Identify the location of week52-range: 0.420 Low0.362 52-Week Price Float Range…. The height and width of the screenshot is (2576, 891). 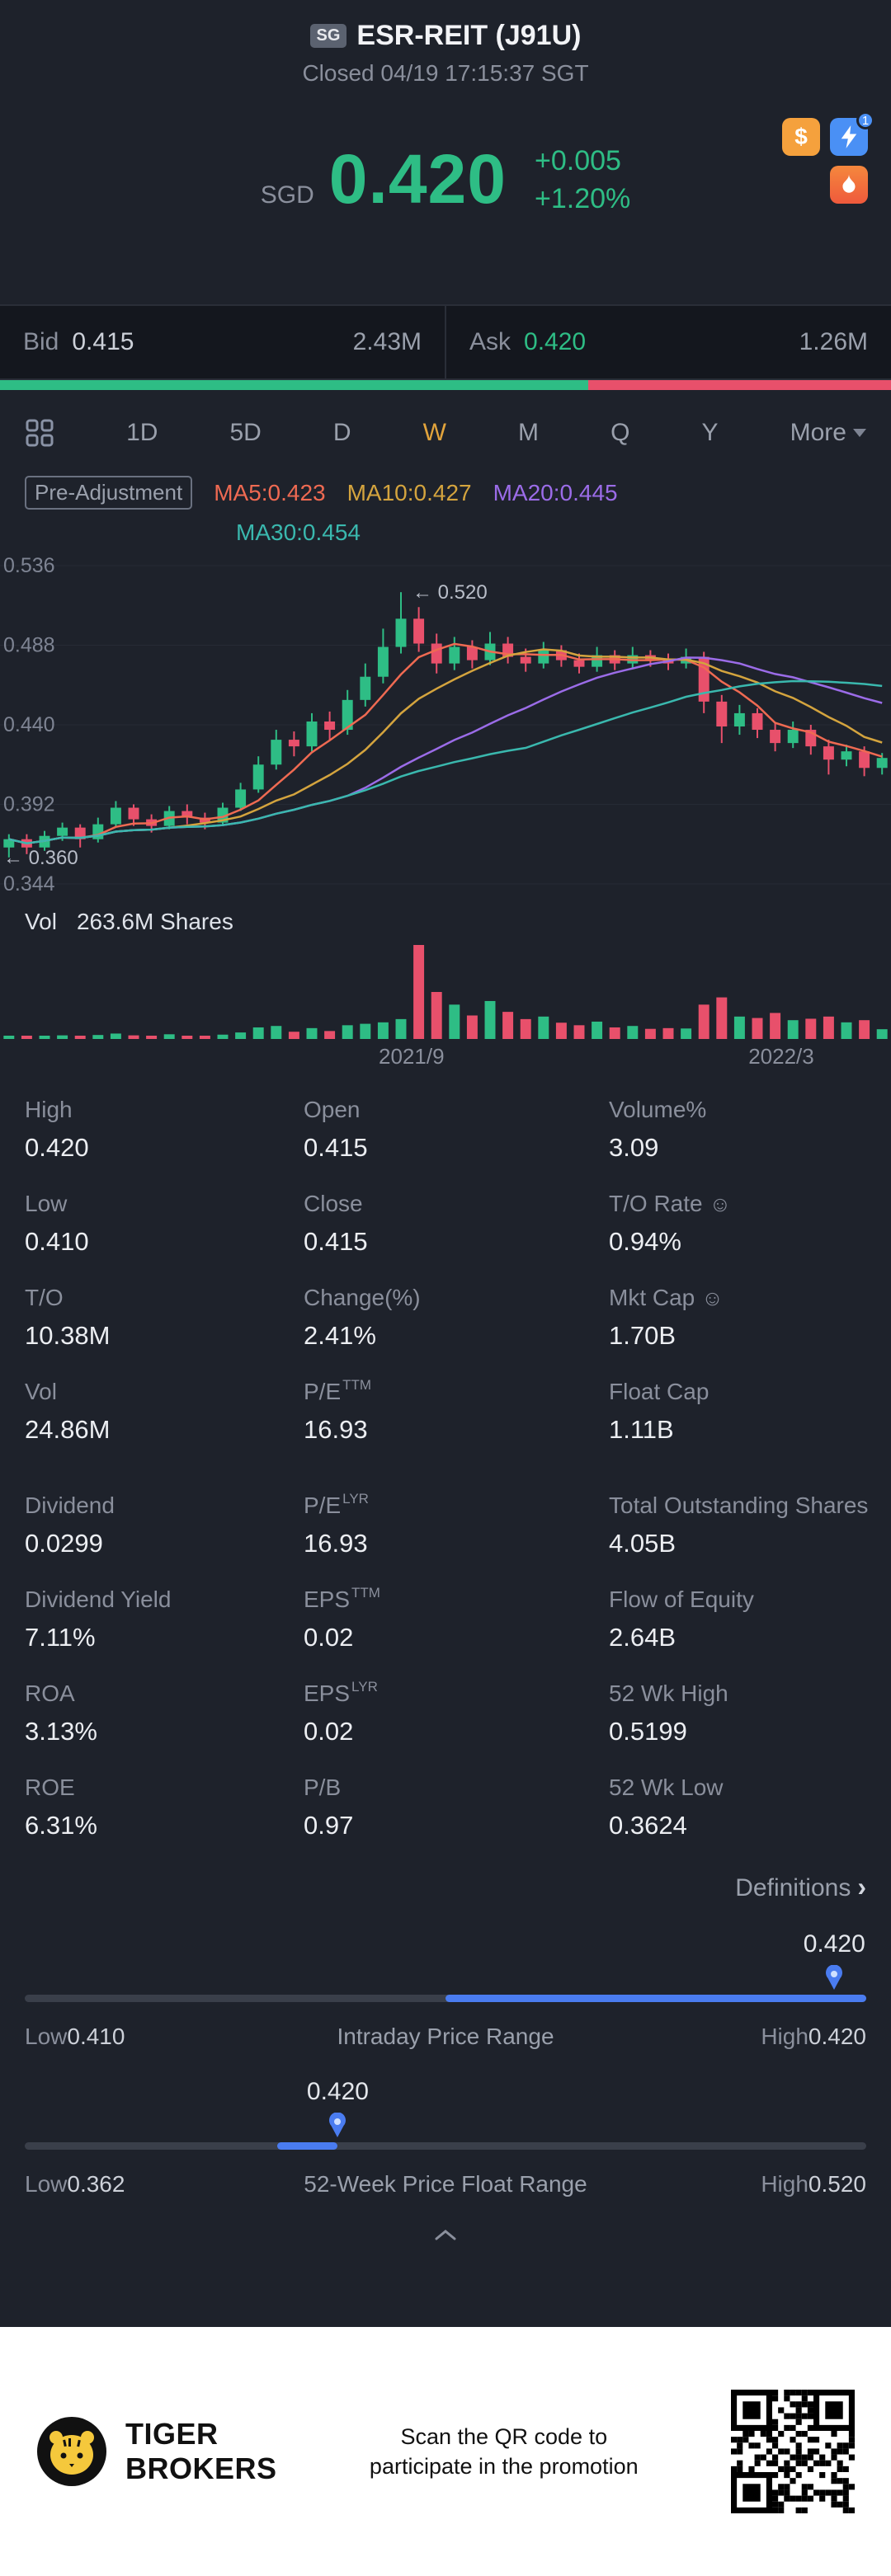
(445, 2138).